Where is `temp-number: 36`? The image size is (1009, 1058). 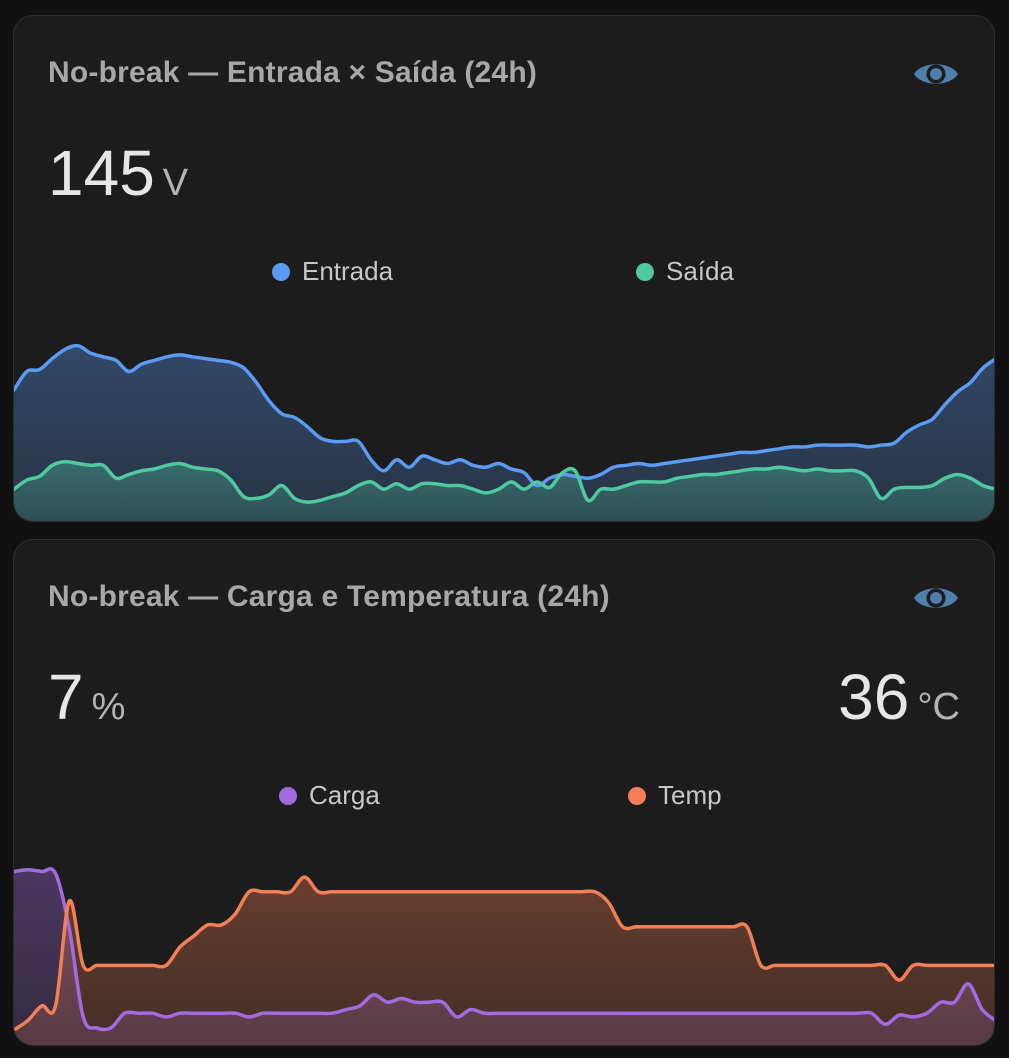
temp-number: 36 is located at coordinates (874, 697).